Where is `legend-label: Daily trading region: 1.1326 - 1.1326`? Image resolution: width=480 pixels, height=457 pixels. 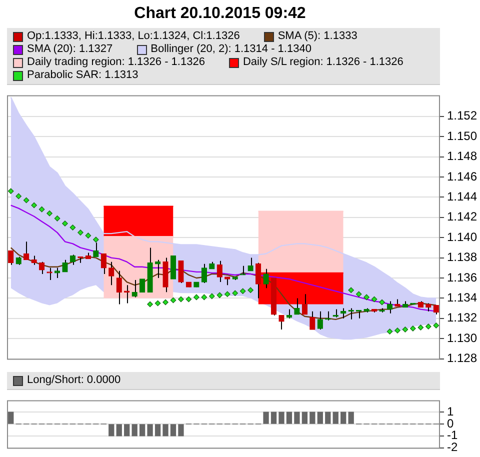 legend-label: Daily trading region: 1.1326 - 1.1326 is located at coordinates (116, 62).